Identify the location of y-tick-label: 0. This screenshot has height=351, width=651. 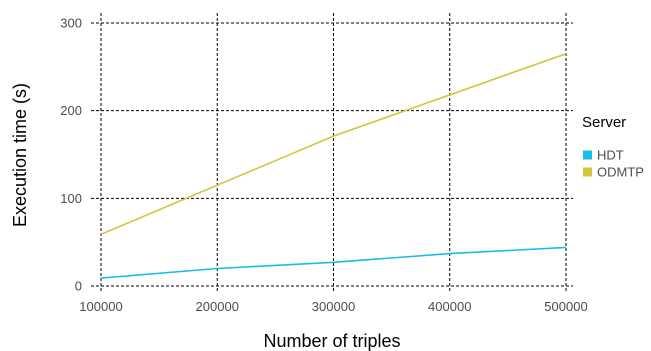
(78, 286).